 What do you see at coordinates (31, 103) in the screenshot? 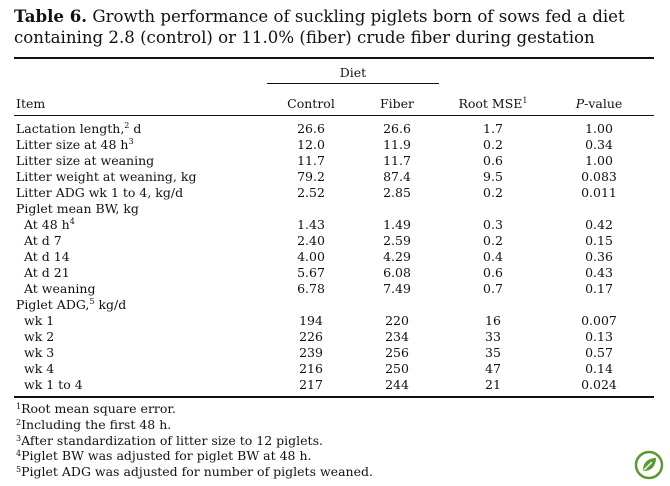
I see `header-item: Item` at bounding box center [31, 103].